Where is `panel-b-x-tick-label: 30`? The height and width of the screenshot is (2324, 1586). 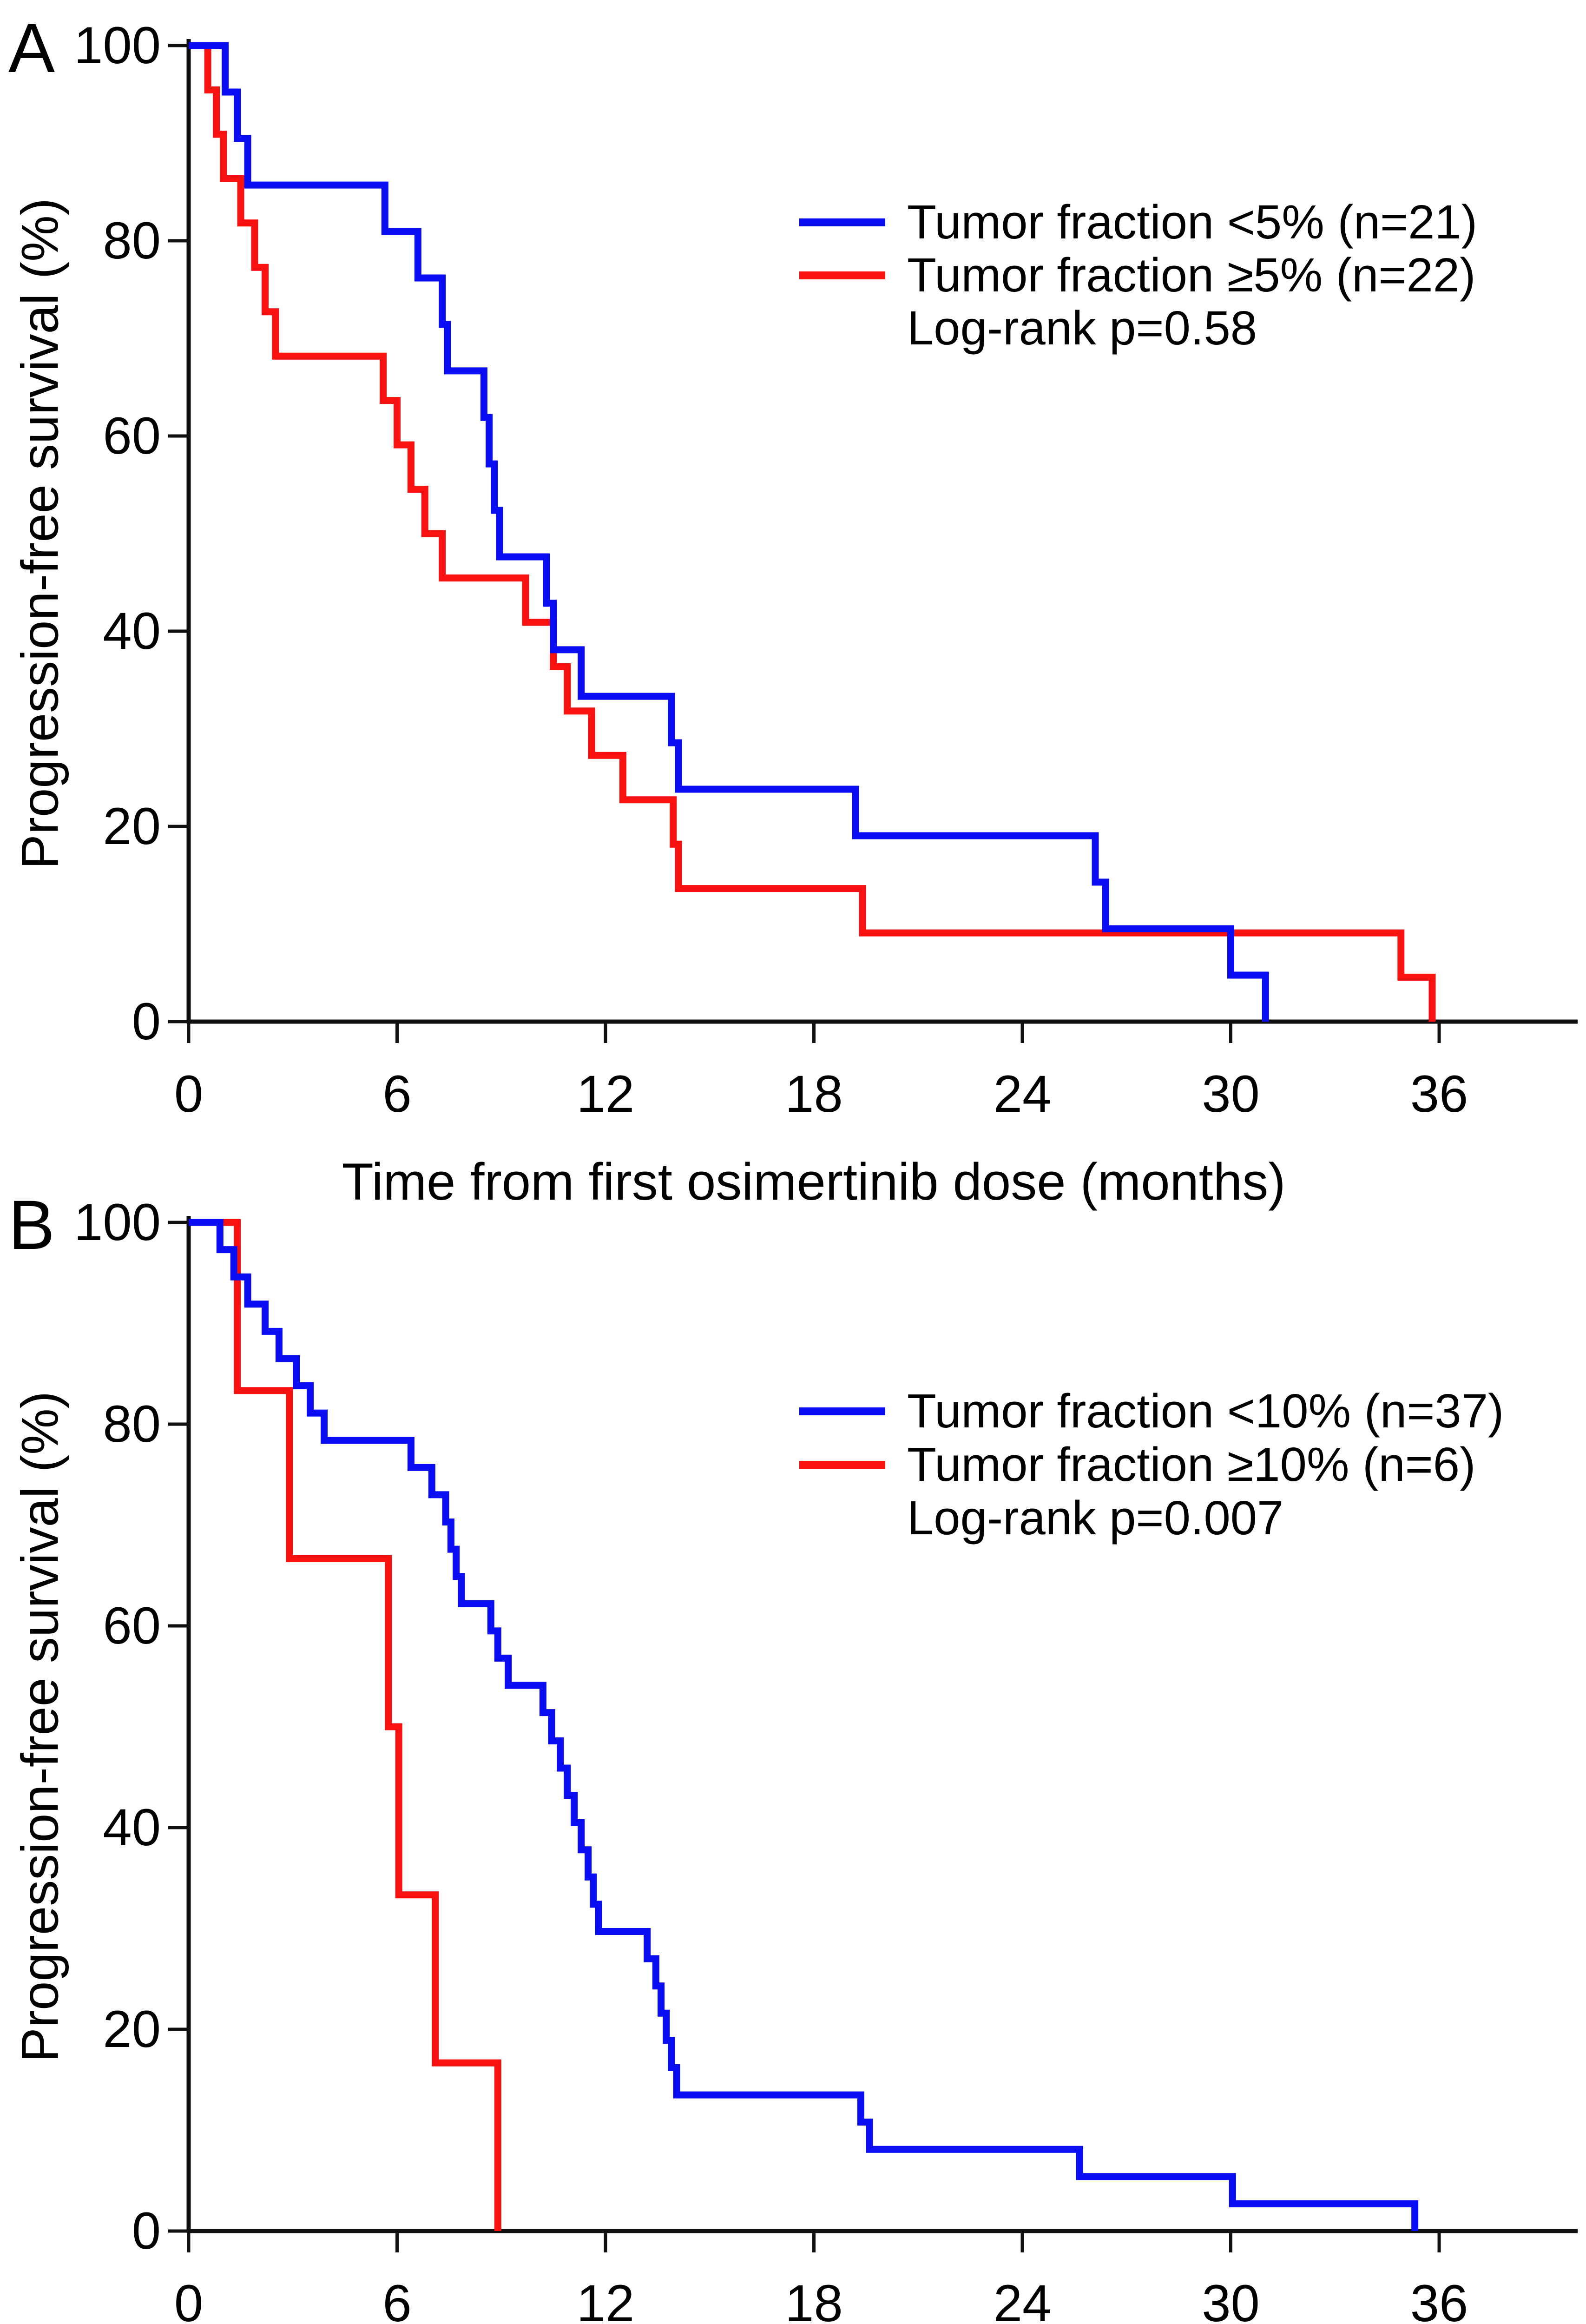 panel-b-x-tick-label: 30 is located at coordinates (1231, 2299).